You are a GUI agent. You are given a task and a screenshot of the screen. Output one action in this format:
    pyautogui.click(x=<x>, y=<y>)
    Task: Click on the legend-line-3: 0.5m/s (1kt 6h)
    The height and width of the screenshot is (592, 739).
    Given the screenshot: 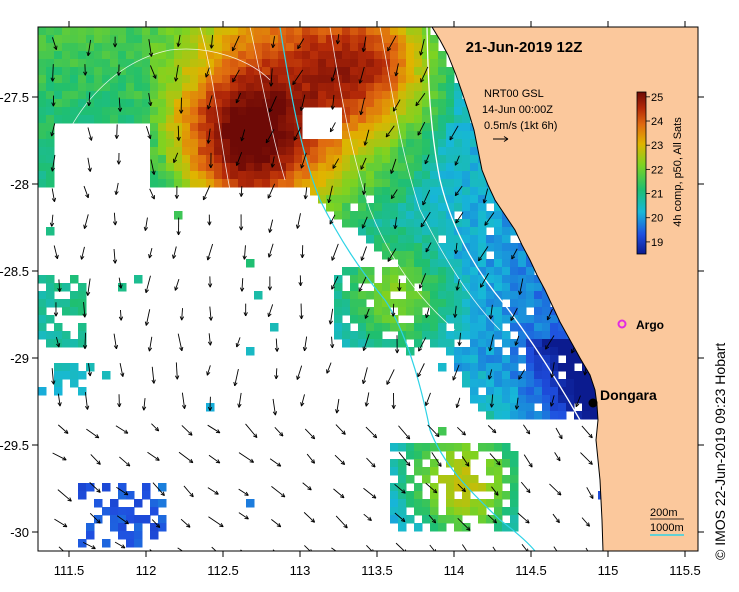 What is the action you would take?
    pyautogui.click(x=520, y=126)
    